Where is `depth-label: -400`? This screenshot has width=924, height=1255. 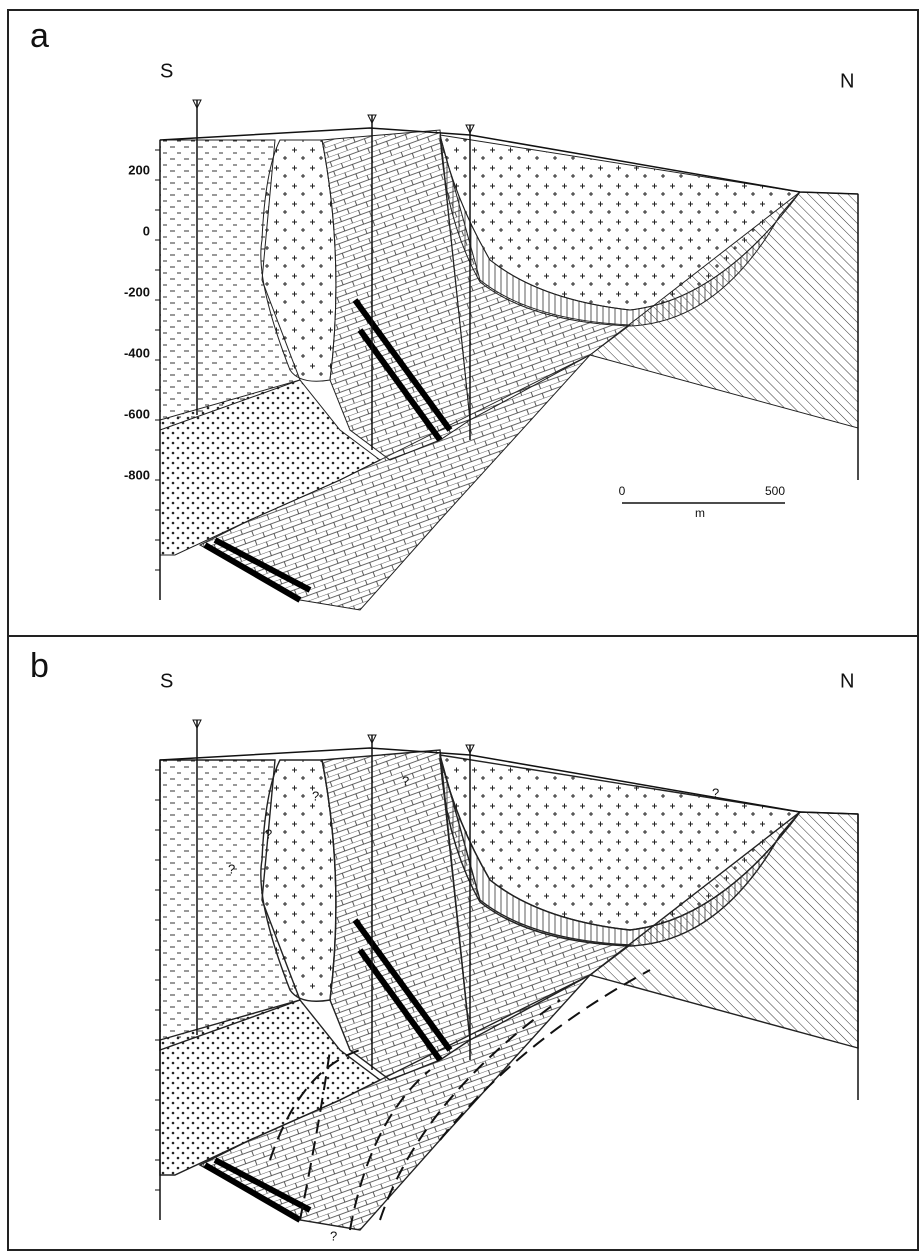 depth-label: -400 is located at coordinates (137, 352).